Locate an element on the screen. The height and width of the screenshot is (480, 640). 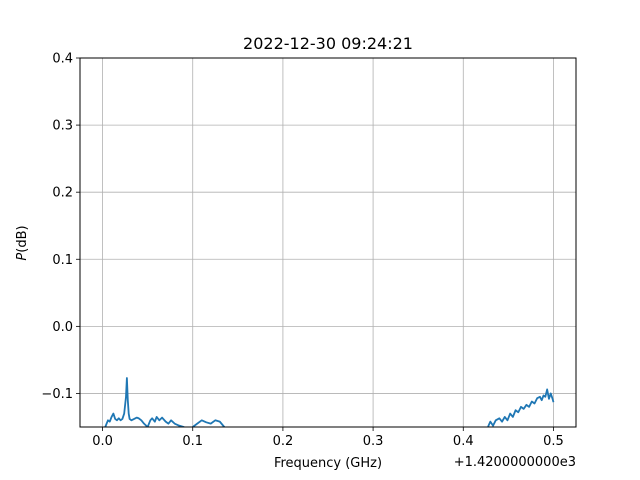
x-tick-label: 0.1 is located at coordinates (192, 441).